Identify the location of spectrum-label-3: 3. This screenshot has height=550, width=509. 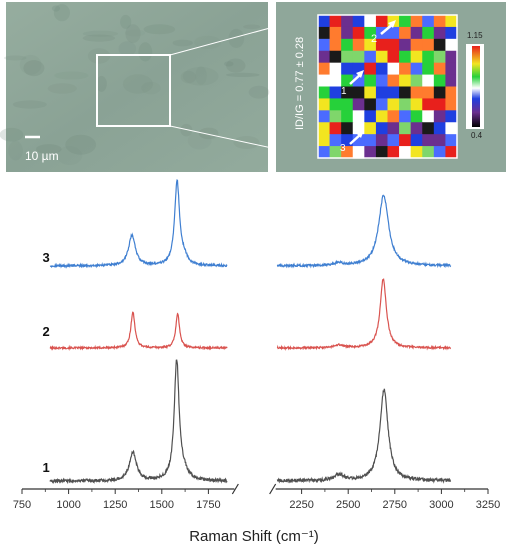
(46, 257).